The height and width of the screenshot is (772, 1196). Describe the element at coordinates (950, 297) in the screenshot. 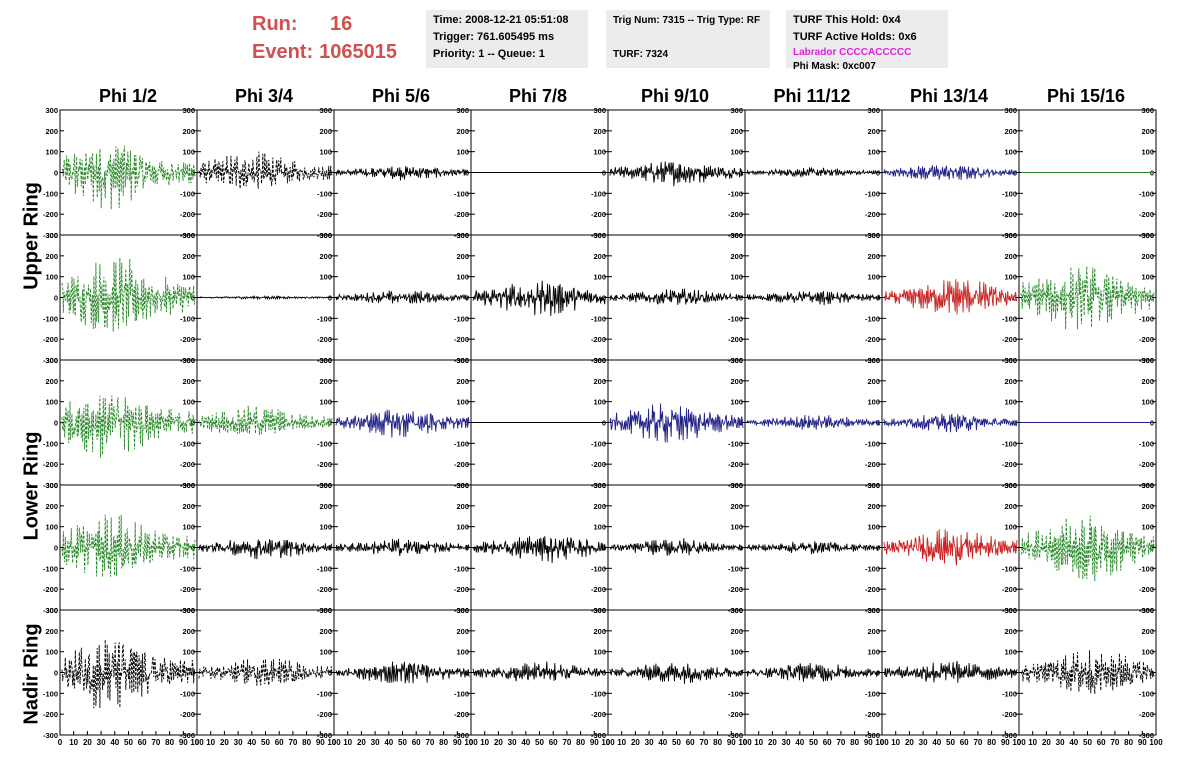

I see `waveform-r1-c6` at that location.